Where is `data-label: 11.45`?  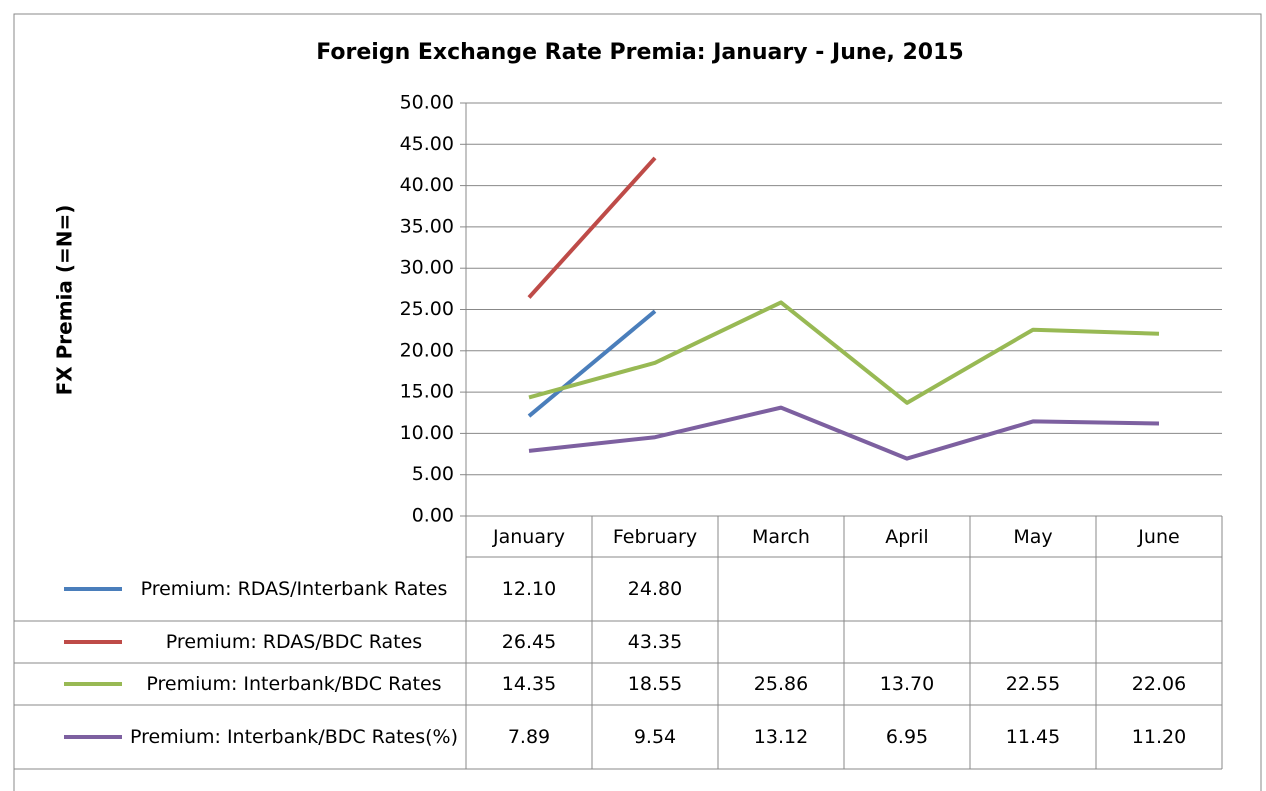
data-label: 11.45 is located at coordinates (1033, 737).